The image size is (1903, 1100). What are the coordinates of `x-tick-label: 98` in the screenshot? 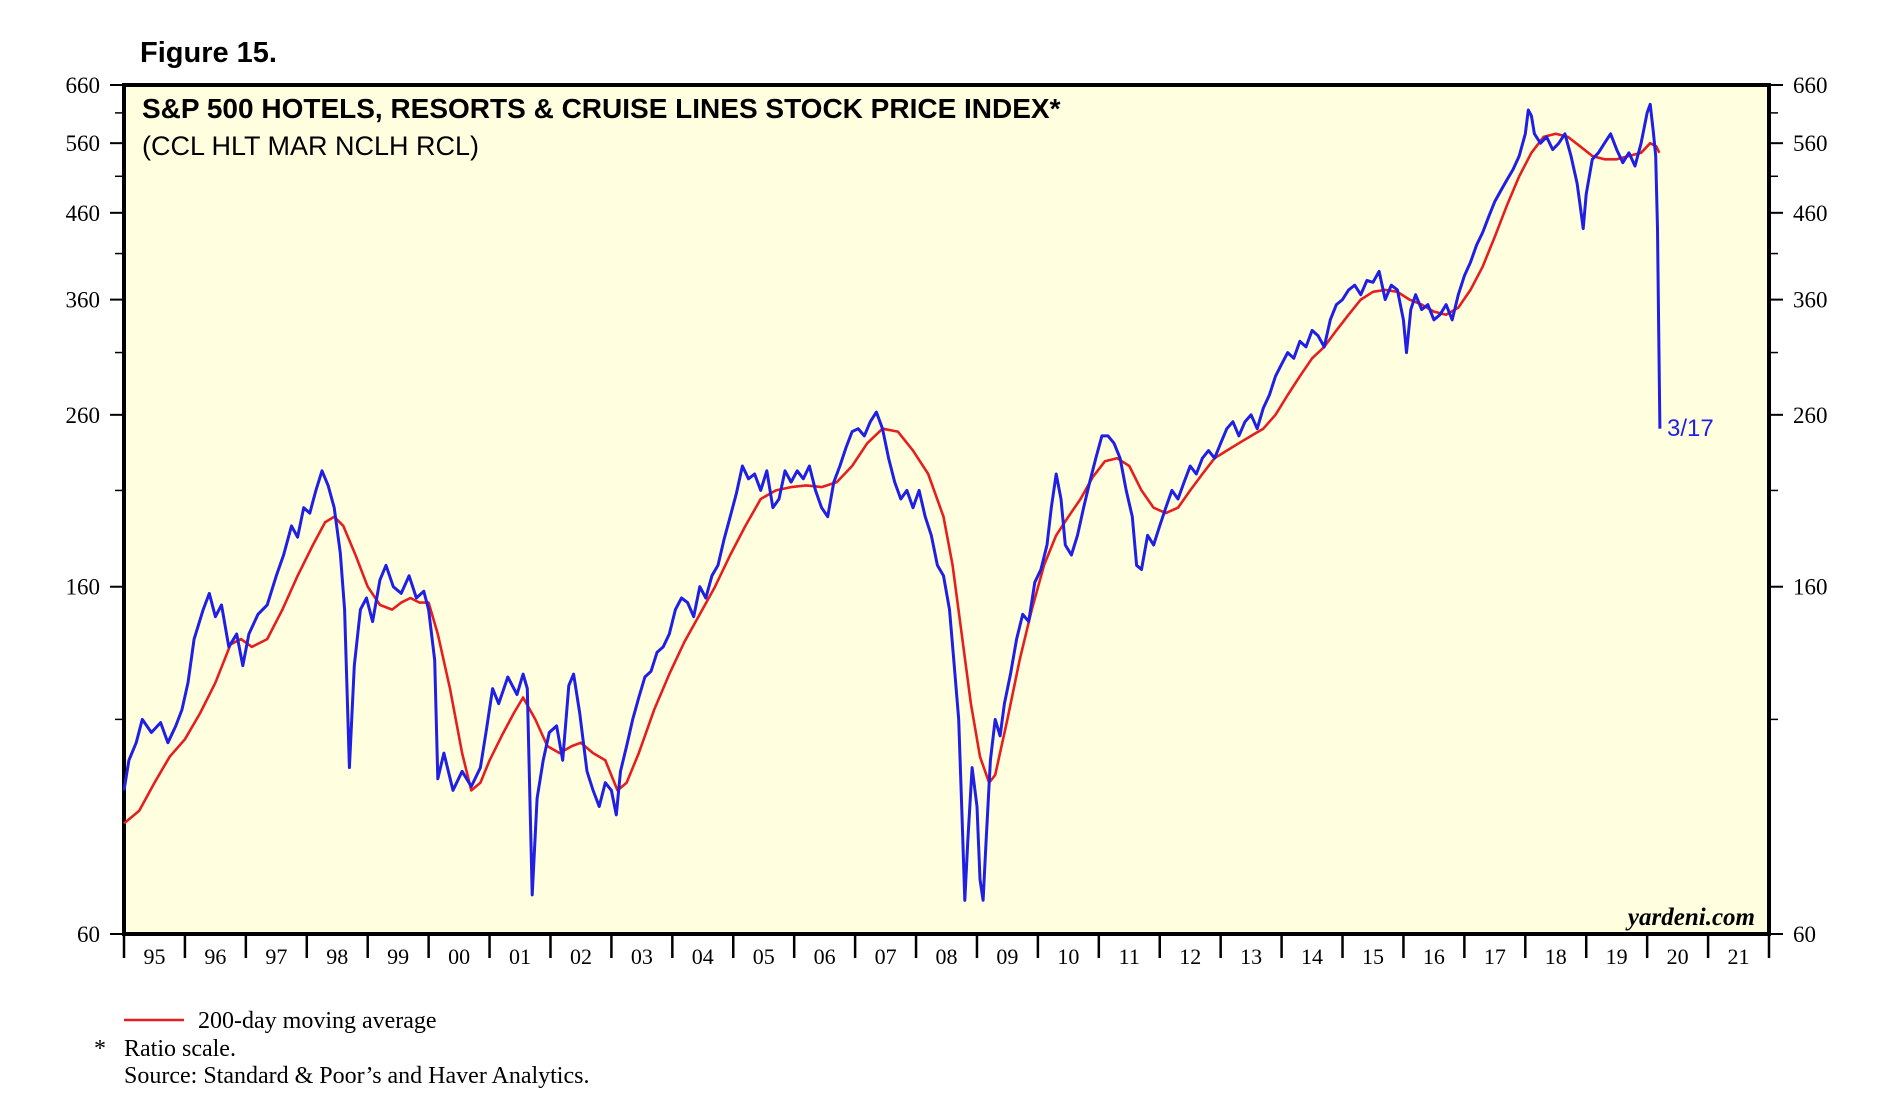 It's located at (337, 956).